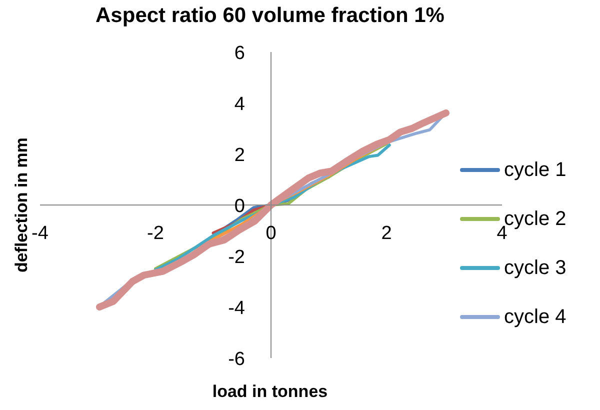 This screenshot has height=410, width=600. What do you see at coordinates (386, 233) in the screenshot?
I see `x-tick-label: 2` at bounding box center [386, 233].